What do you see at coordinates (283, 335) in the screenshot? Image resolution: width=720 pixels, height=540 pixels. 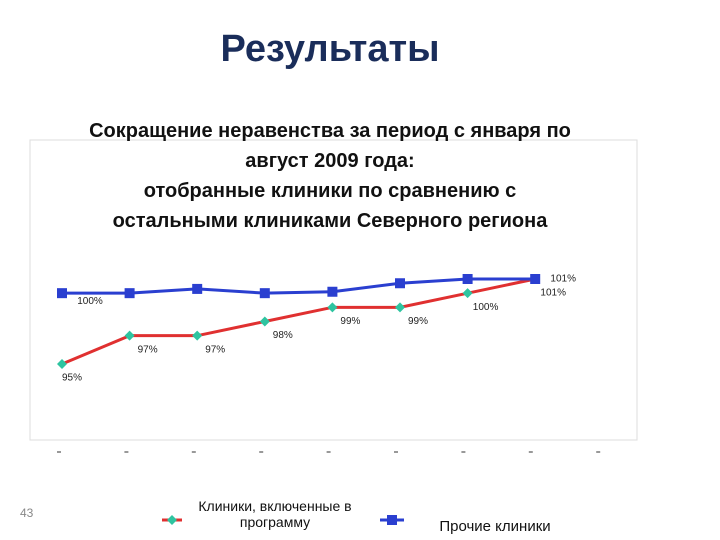 I see `data-label: 98%` at bounding box center [283, 335].